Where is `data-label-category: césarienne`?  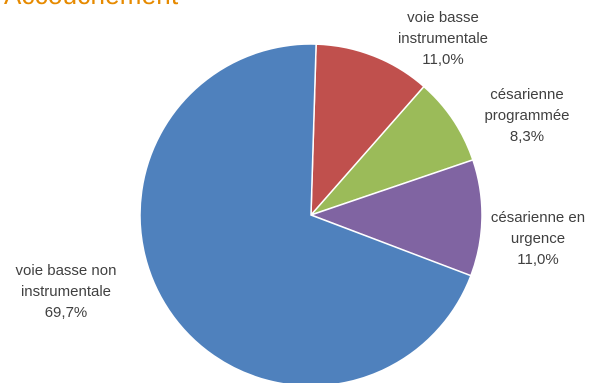
data-label-category: césarienne is located at coordinates (526, 94).